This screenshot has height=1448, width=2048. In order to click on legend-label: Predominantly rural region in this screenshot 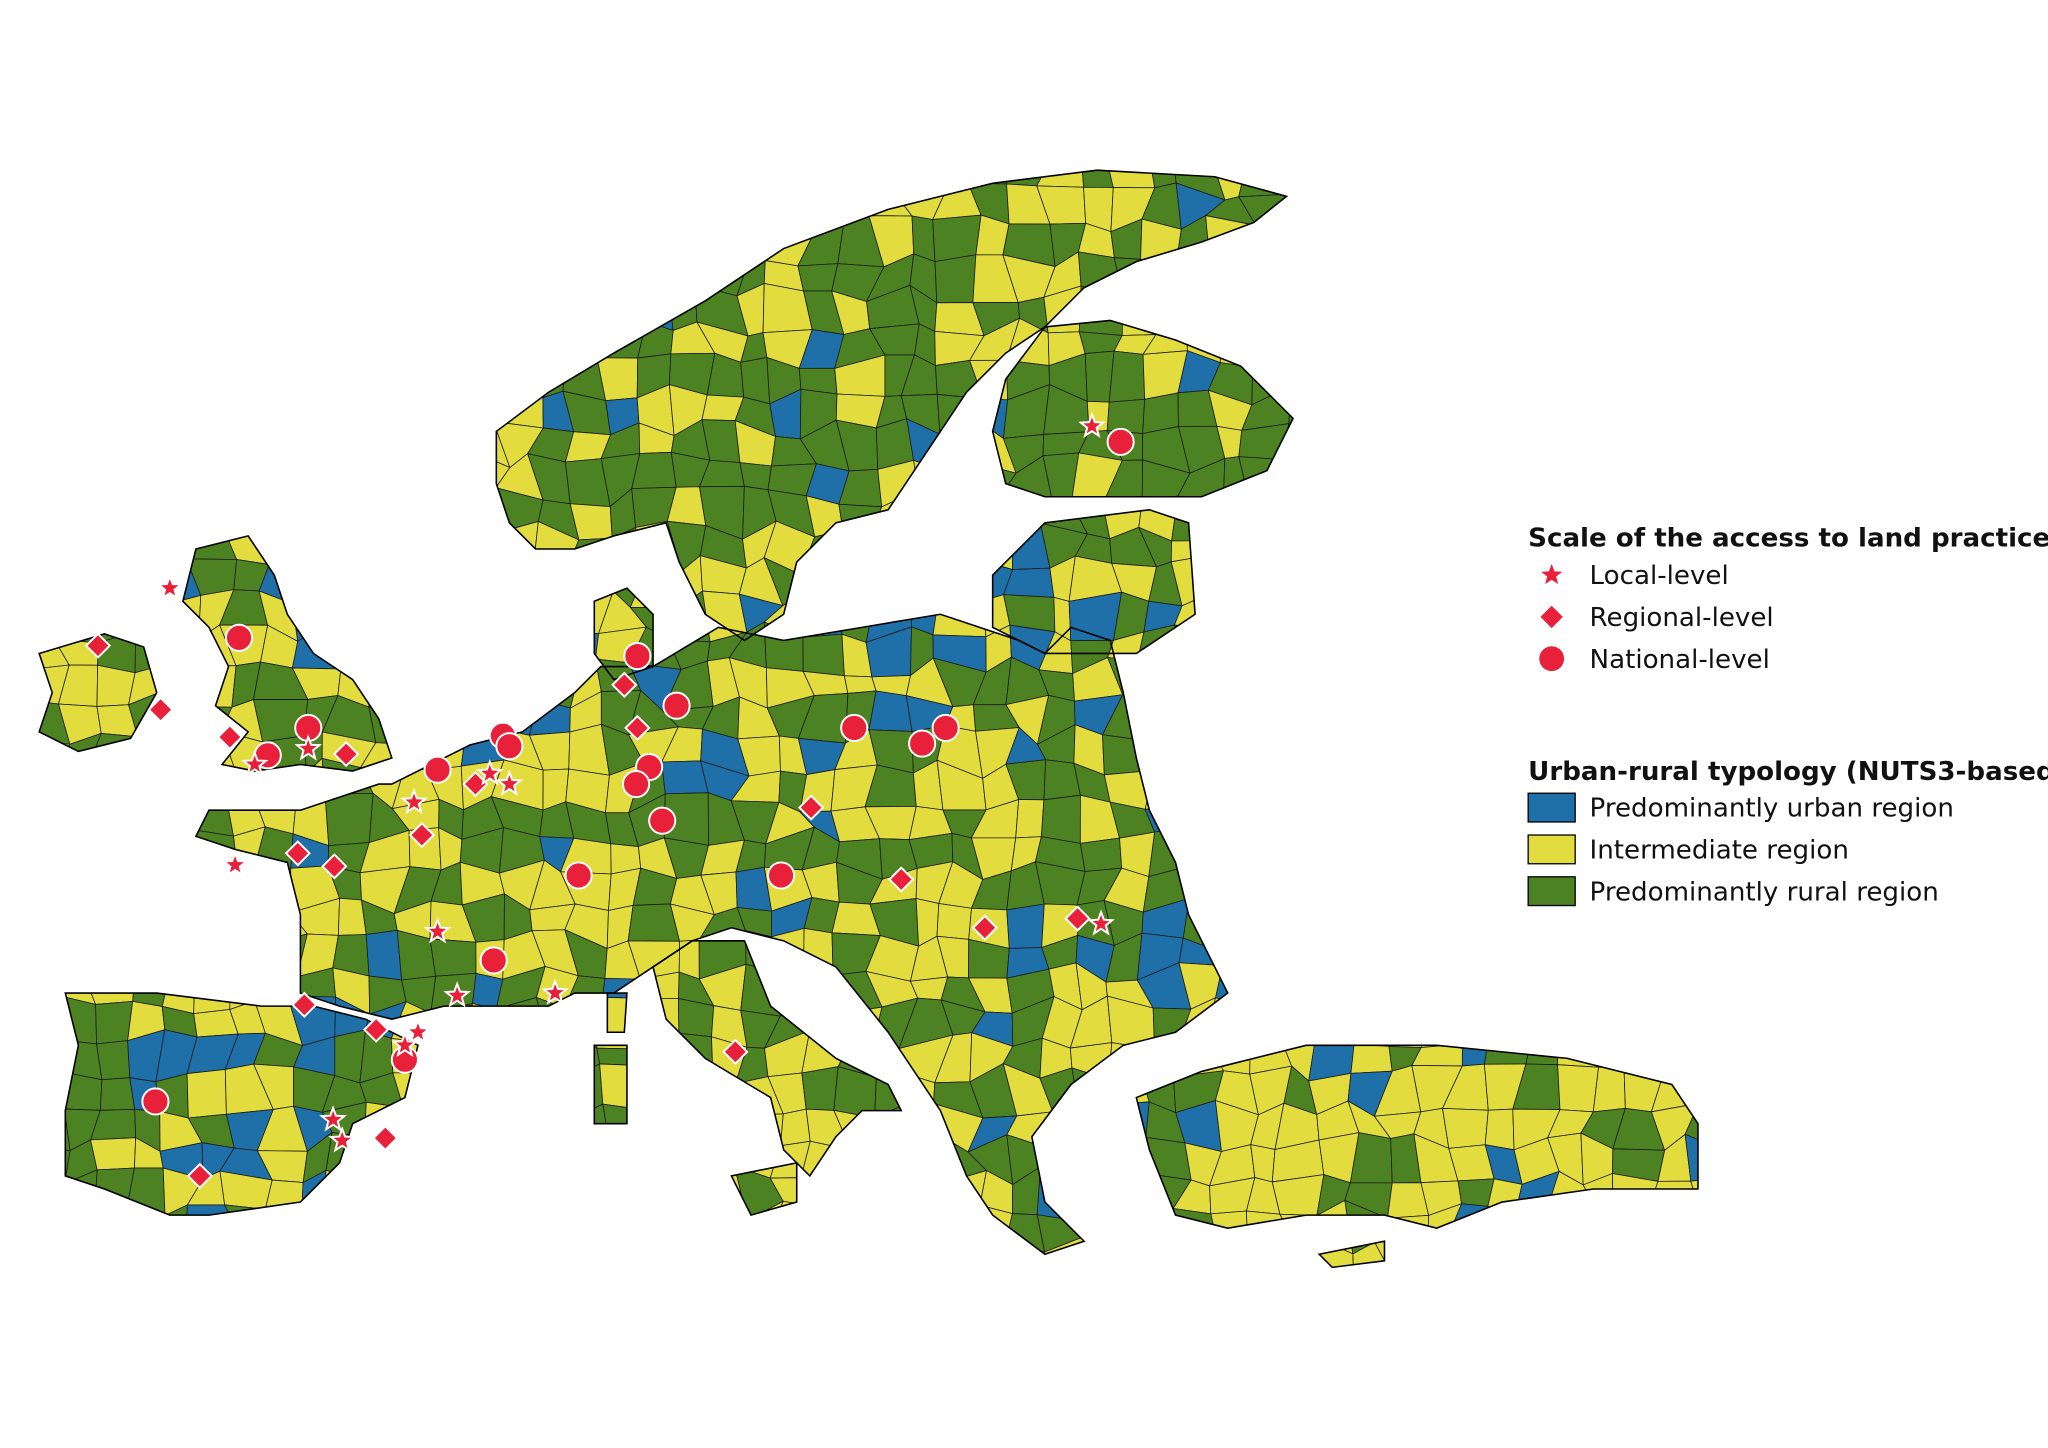, I will do `click(1764, 892)`.